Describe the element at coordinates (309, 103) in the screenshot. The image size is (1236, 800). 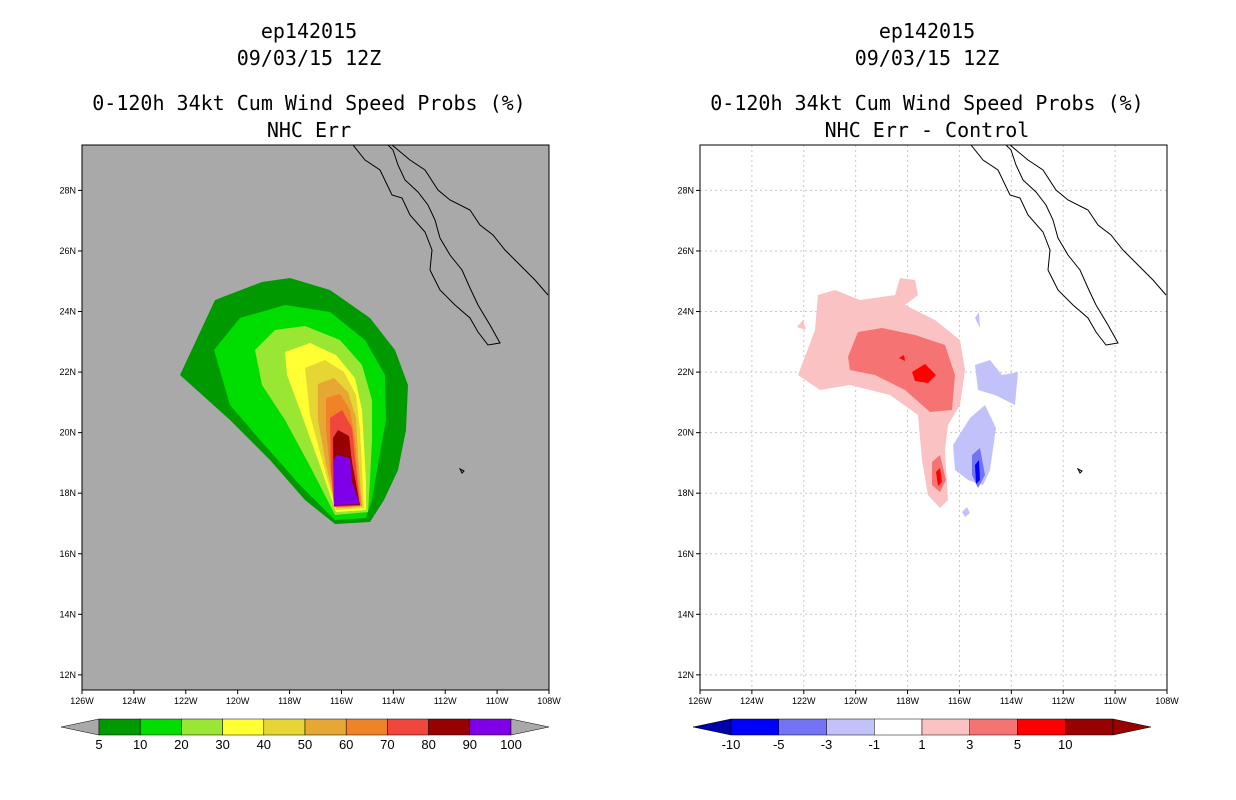
I see `left-title-product: 0-120h 34kt Cum Wind Speed Probs (%)` at that location.